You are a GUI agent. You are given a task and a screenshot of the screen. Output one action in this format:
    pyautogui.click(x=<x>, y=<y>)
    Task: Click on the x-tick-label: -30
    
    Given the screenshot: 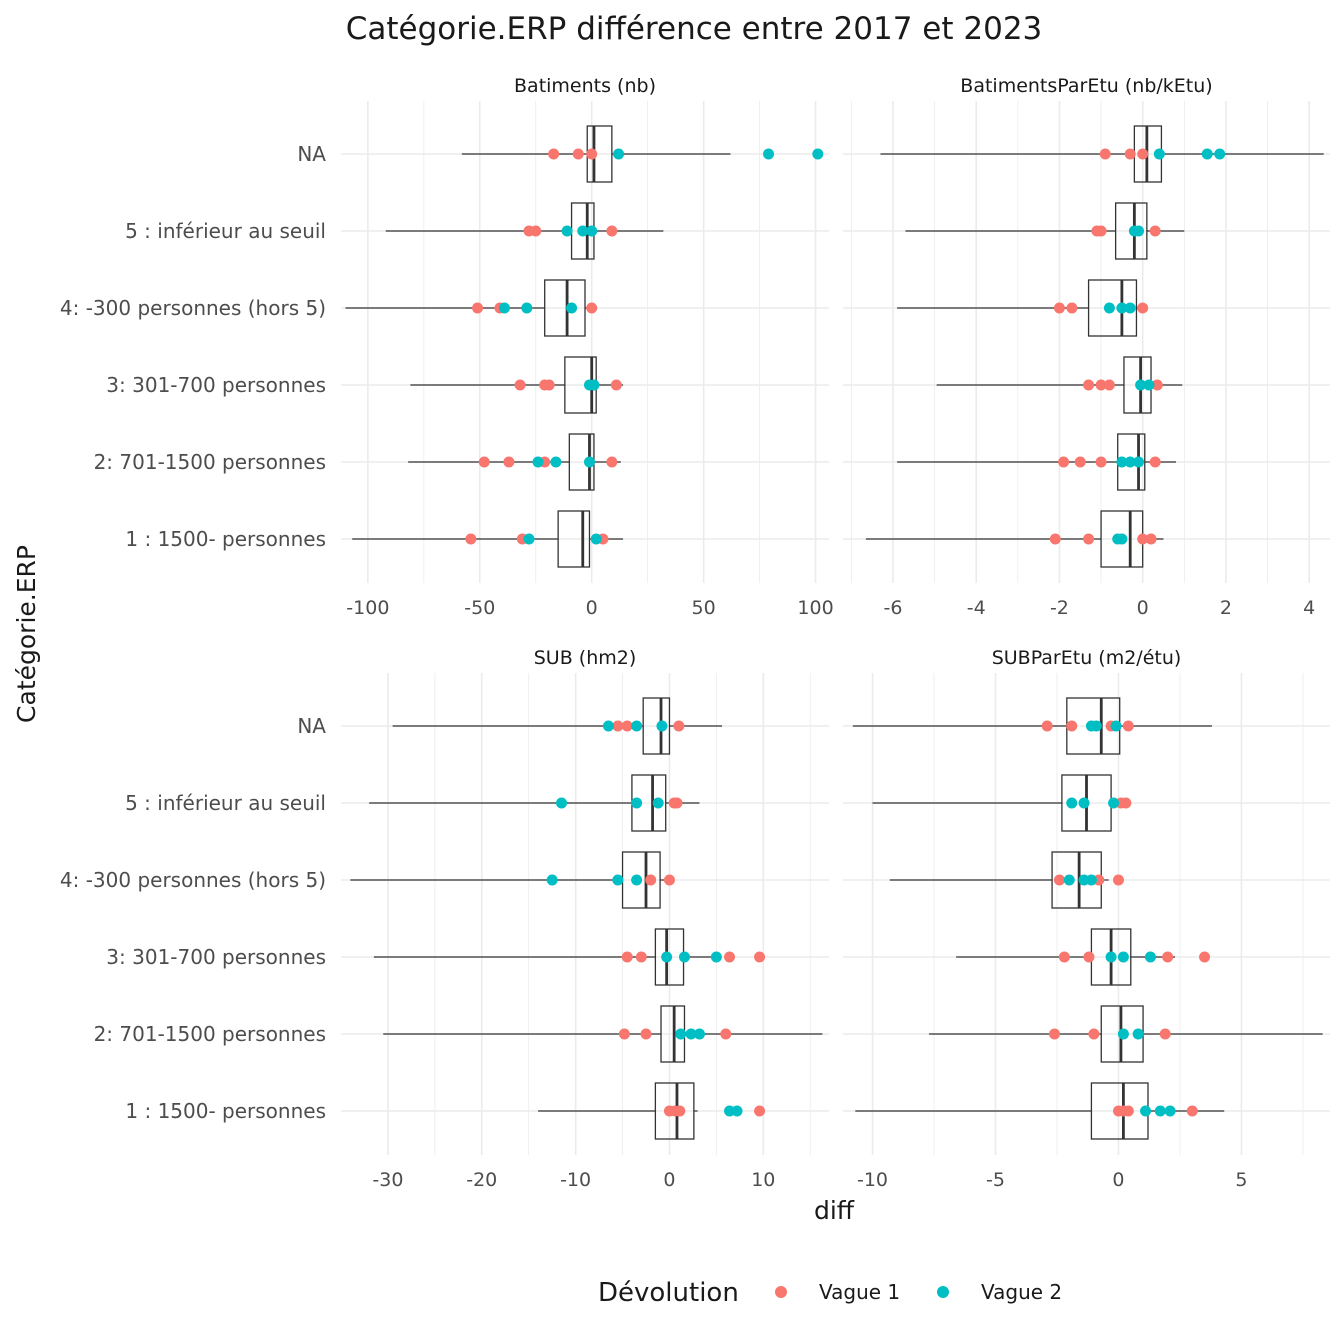 What is the action you would take?
    pyautogui.click(x=387, y=1180)
    